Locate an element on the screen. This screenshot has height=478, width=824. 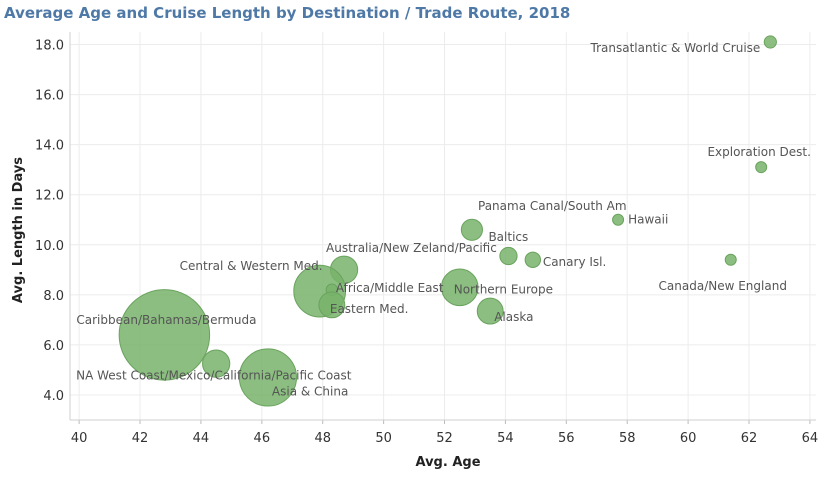
x-tick-label: 44 is located at coordinates (201, 438).